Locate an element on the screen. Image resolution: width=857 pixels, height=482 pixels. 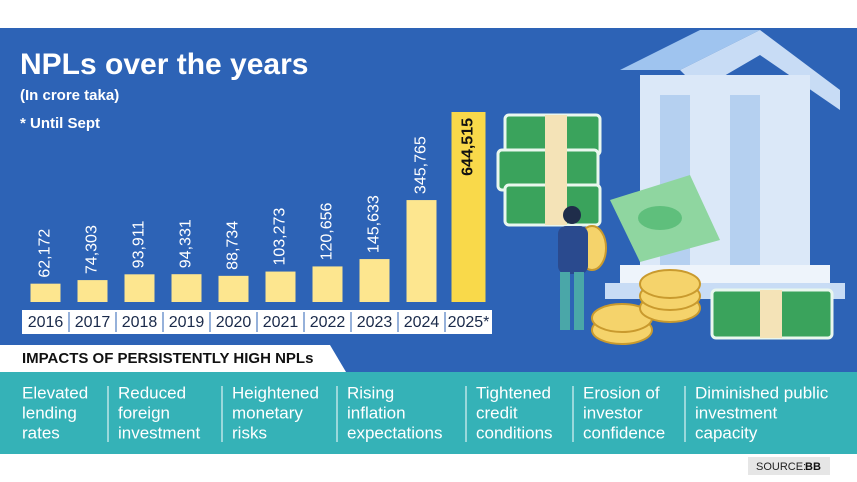
value-label: 145,633 is located at coordinates (374, 224).